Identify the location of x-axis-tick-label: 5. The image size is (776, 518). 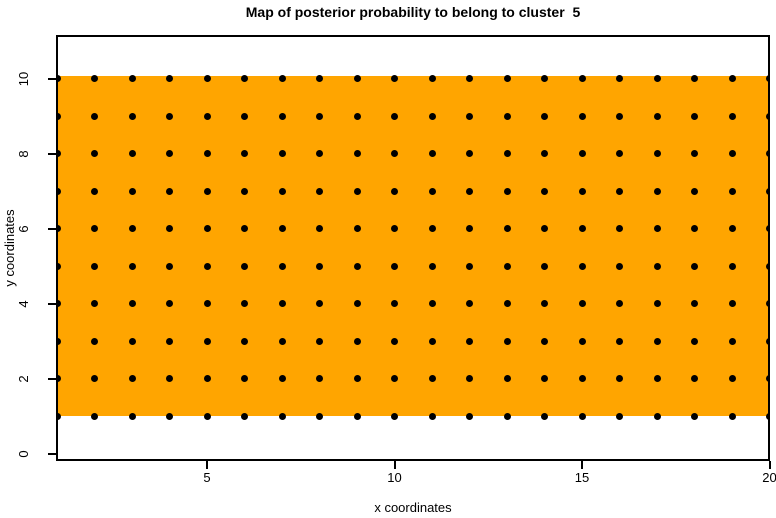
(207, 477).